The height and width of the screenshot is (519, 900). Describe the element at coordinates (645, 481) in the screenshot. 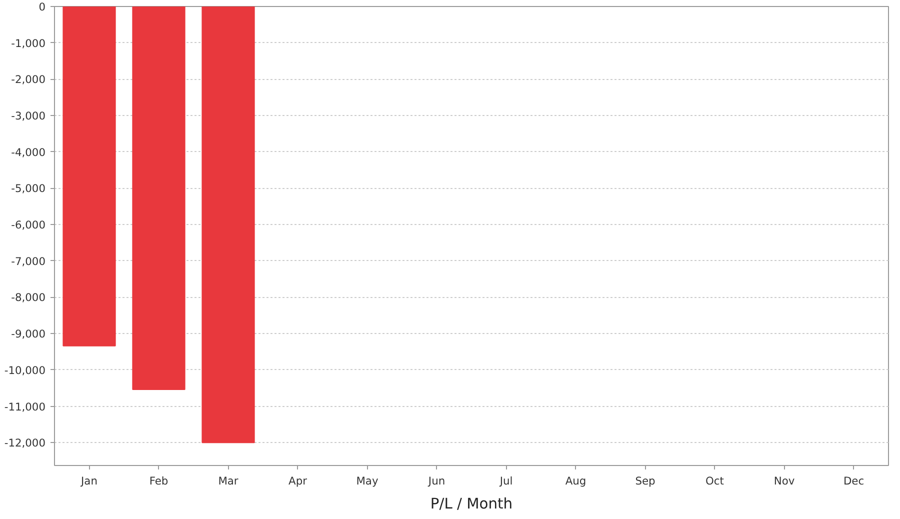

I see `x-tick-label: Sep` at that location.